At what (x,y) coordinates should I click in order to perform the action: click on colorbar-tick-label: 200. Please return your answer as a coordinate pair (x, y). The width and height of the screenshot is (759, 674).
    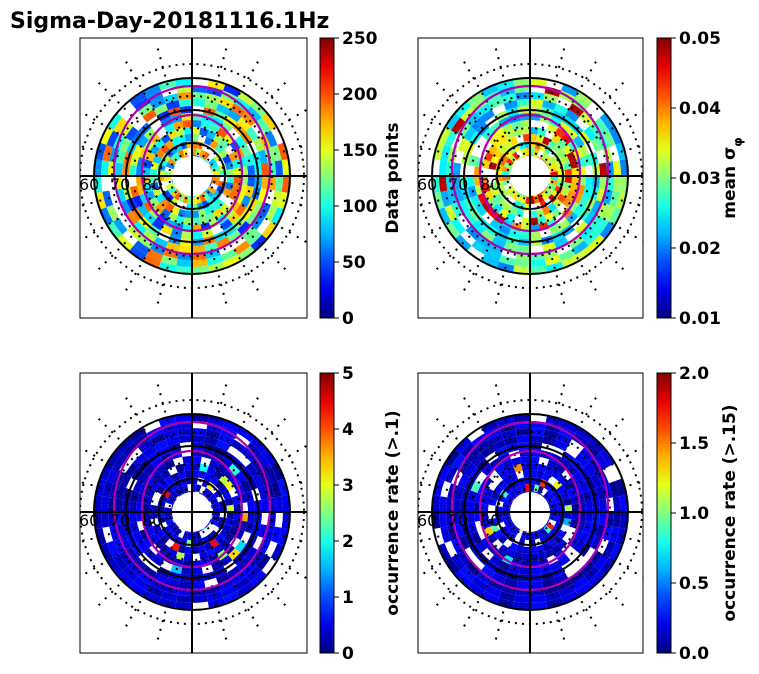
    Looking at the image, I should click on (360, 95).